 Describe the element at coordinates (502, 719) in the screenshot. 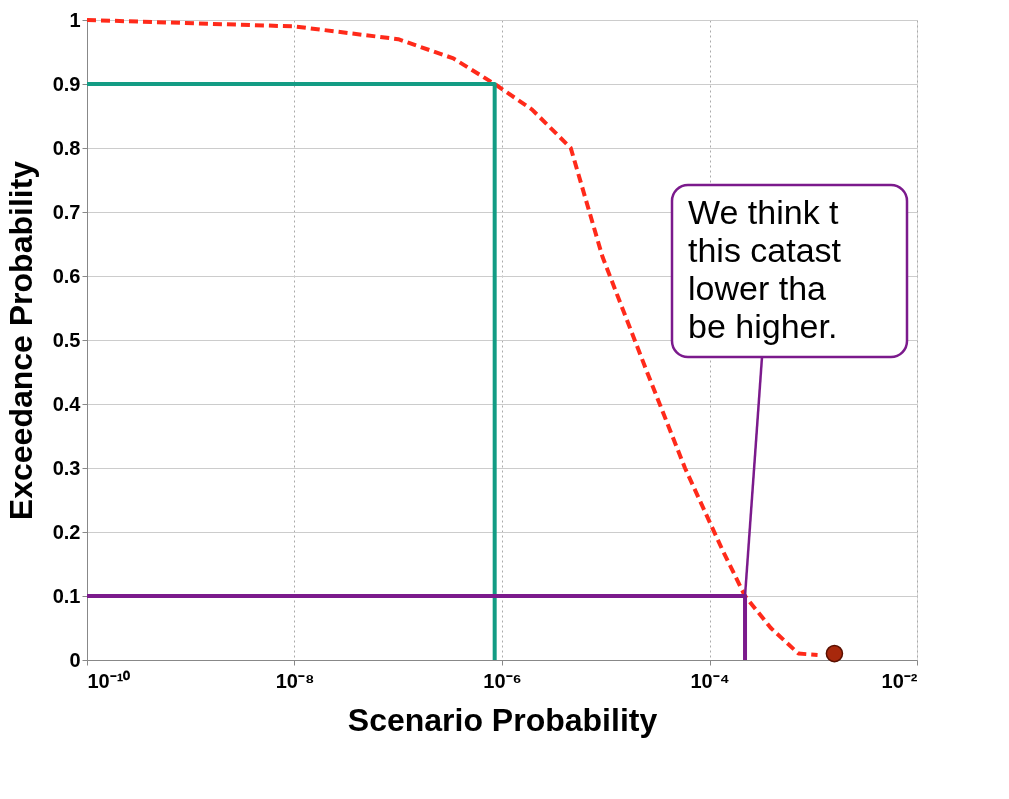

I see `x-axis-title: Scenario Probability` at that location.